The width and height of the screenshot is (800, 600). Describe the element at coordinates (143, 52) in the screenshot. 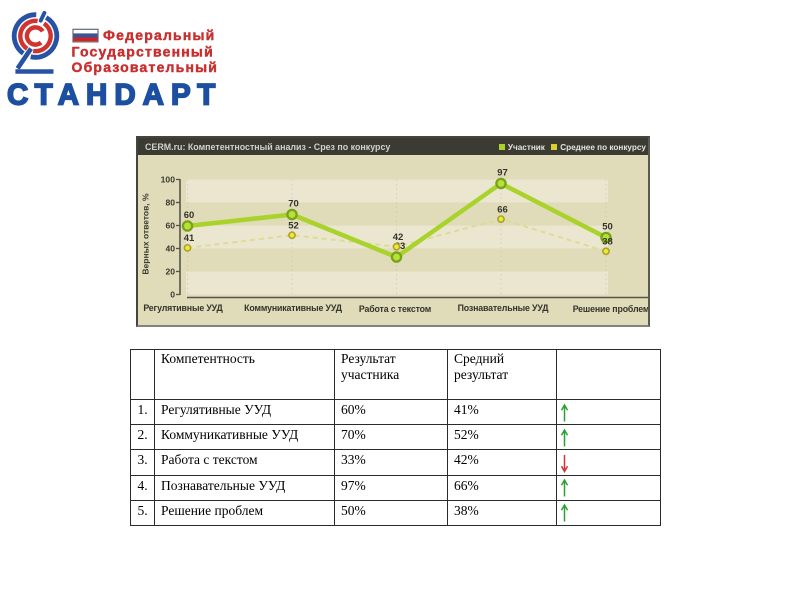

I see `svg-text: Государственный` at that location.